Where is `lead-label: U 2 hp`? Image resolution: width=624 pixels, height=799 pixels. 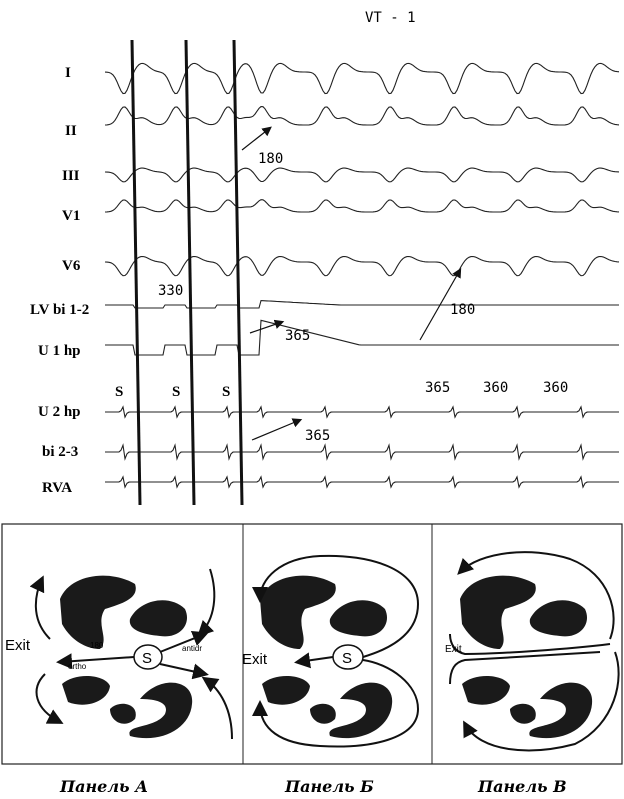
lead-label: U 2 hp is located at coordinates (59, 412).